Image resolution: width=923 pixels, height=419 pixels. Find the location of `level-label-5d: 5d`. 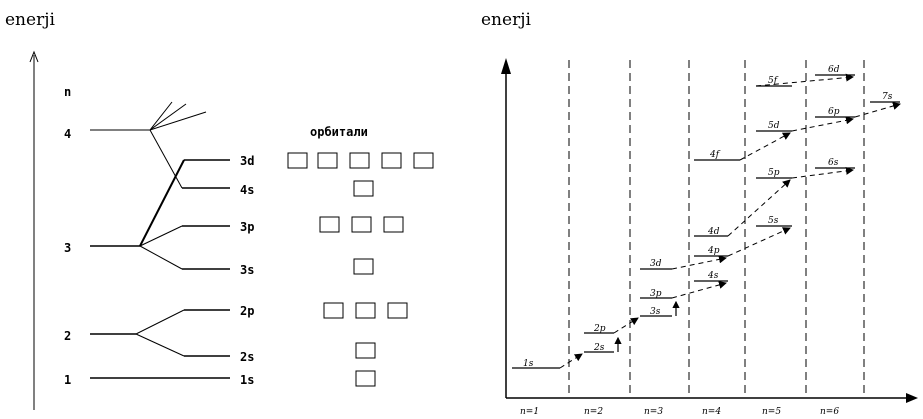

level-label-5d: 5d is located at coordinates (774, 126).